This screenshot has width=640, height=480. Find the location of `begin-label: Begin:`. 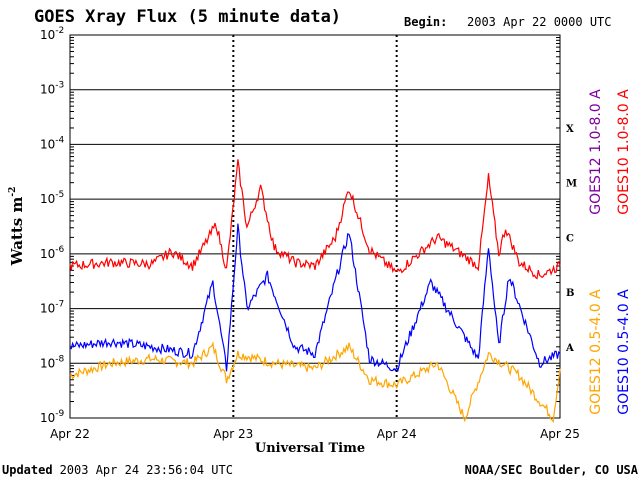

begin-label: Begin: is located at coordinates (425, 22).